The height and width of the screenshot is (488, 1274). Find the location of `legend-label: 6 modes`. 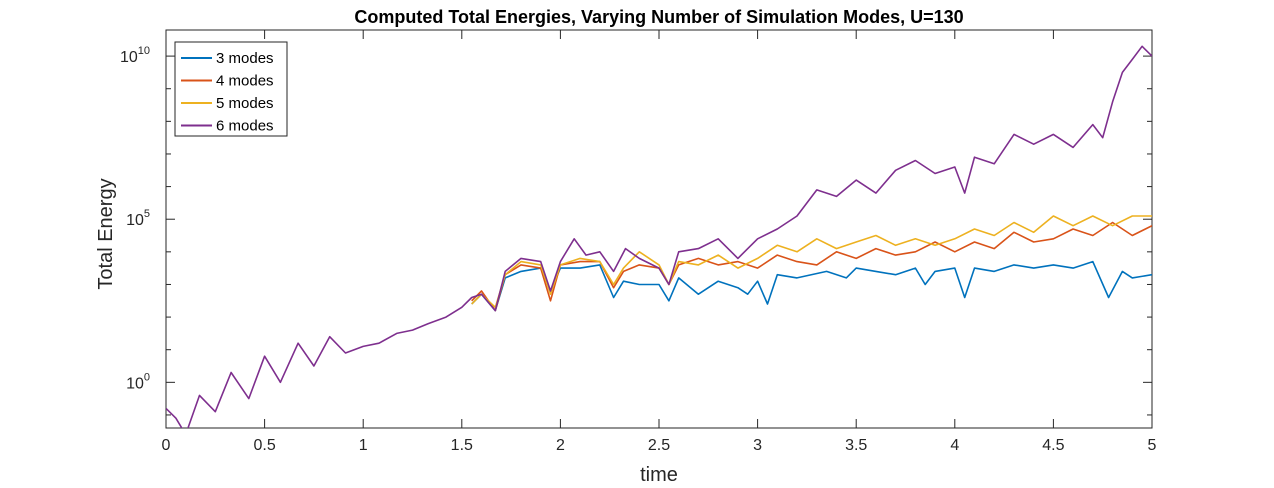

legend-label: 6 modes is located at coordinates (245, 126).